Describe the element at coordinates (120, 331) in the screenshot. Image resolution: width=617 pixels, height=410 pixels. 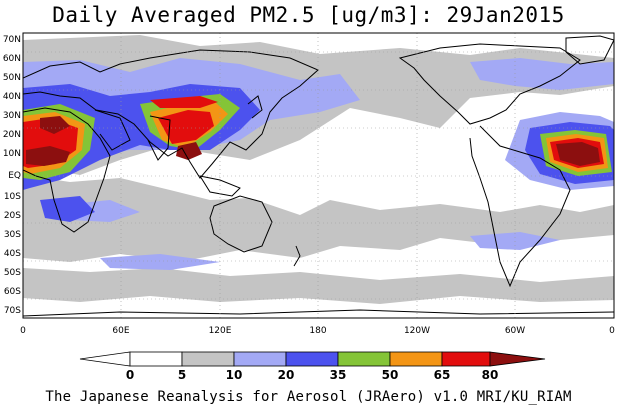
I see `lon-label: 60E` at that location.